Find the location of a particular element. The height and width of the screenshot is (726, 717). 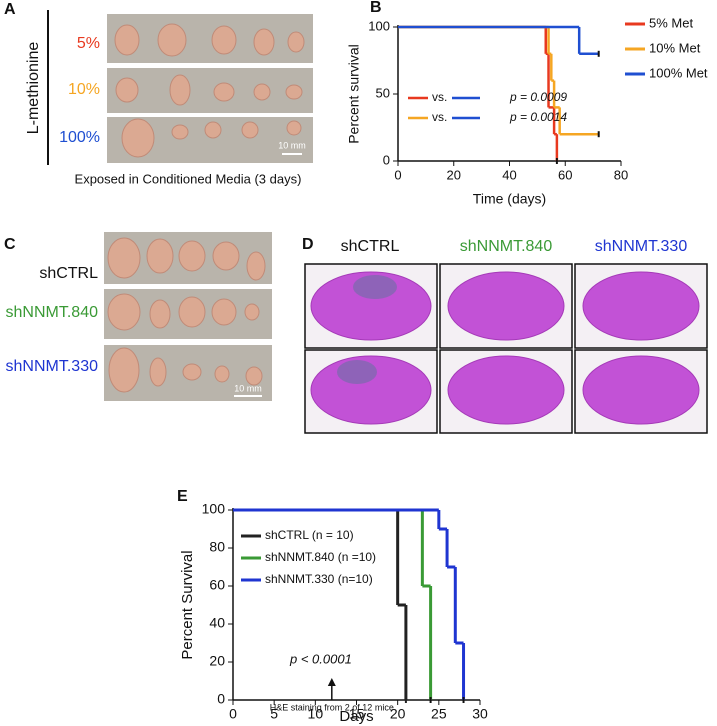

legend-label: shCTRL (n = 10) is located at coordinates (309, 535).